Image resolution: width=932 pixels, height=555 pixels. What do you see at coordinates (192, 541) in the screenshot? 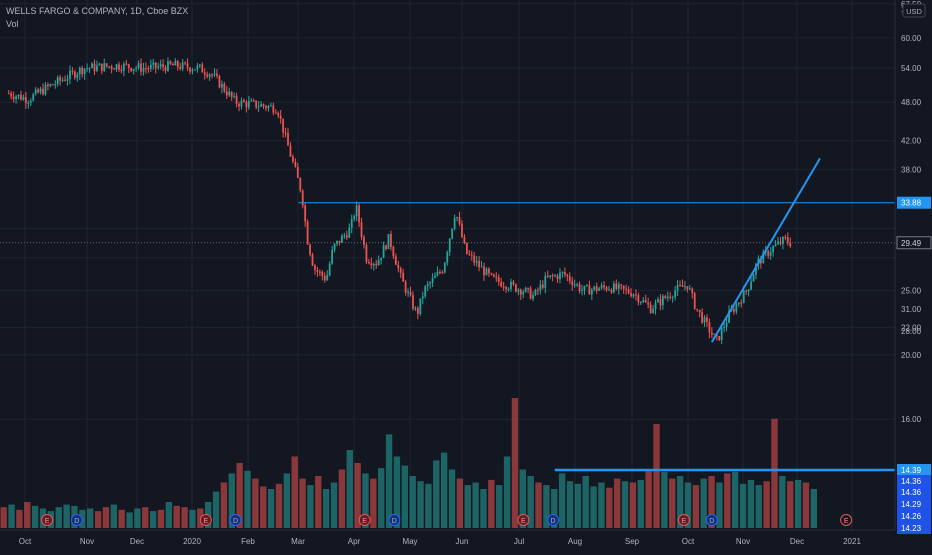
I see `time-tick-label: 2020` at bounding box center [192, 541].